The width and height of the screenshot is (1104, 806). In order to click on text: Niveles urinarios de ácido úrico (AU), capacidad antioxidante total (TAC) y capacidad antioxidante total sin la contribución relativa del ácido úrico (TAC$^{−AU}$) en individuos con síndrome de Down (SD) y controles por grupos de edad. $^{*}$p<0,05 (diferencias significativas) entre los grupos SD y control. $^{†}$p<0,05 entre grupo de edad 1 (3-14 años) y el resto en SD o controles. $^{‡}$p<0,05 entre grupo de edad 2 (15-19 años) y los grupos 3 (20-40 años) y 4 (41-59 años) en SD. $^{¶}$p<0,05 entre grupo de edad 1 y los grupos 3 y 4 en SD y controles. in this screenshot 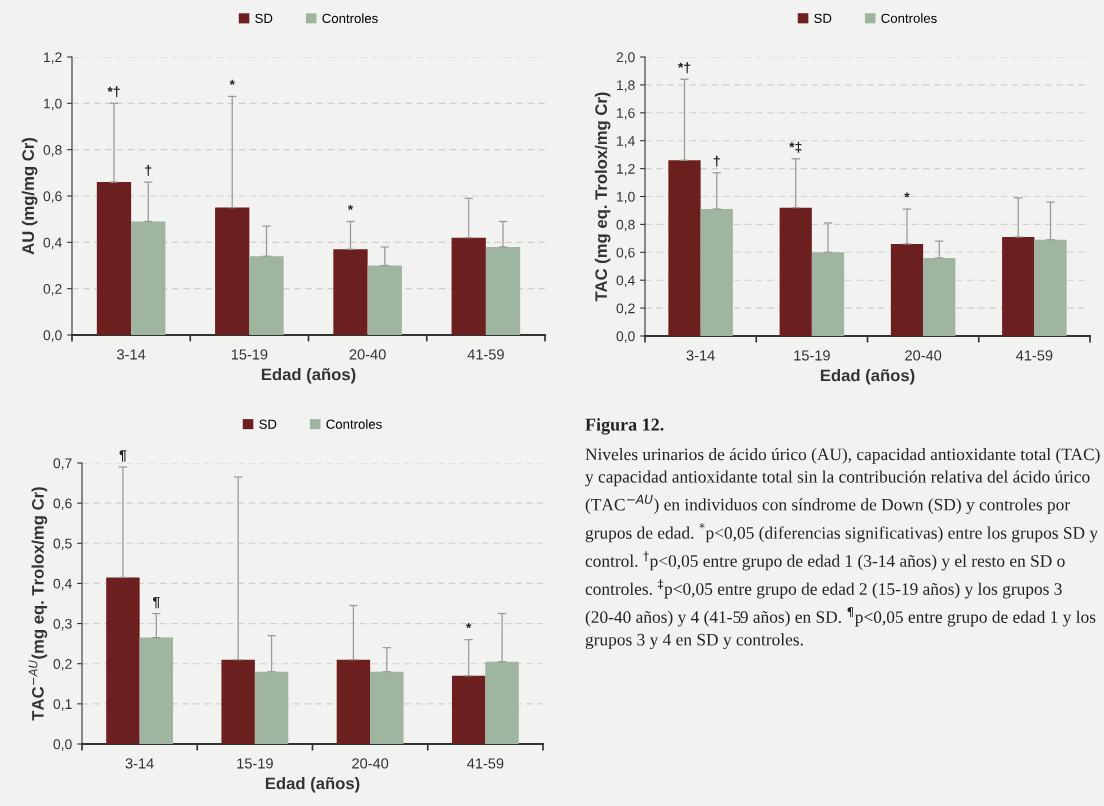, I will do `click(842, 549)`.